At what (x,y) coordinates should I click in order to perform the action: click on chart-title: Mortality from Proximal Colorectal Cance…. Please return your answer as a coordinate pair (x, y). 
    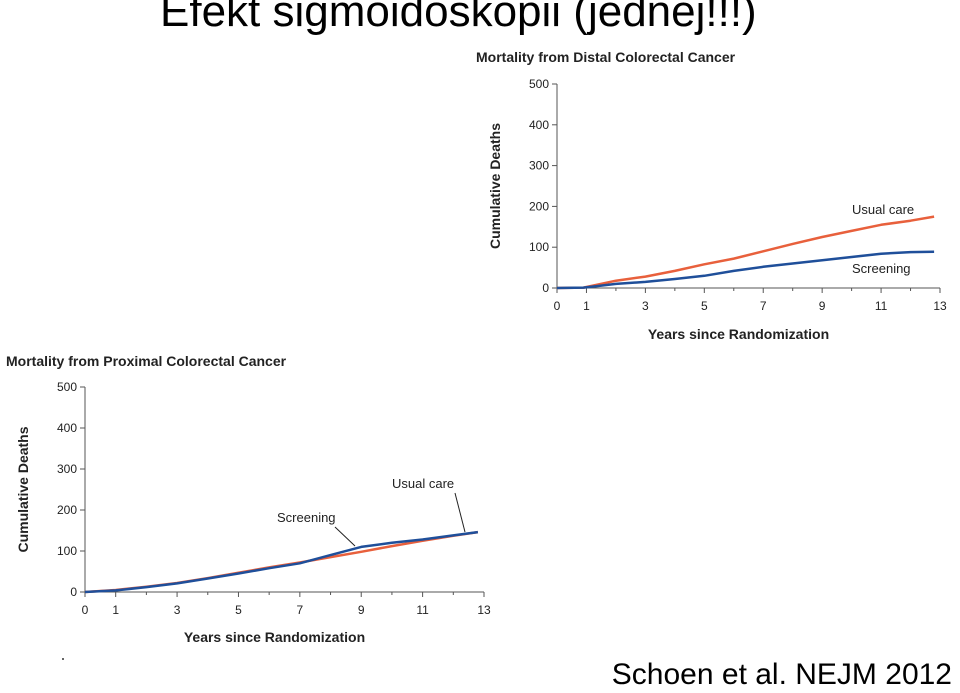
    Looking at the image, I should click on (146, 361).